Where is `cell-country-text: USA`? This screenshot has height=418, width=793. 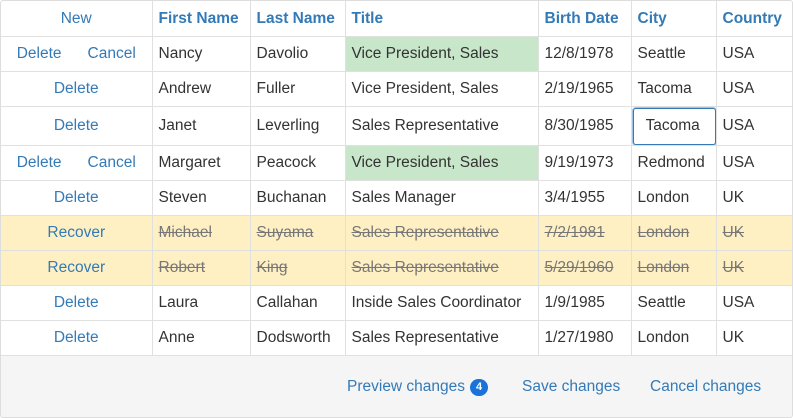 cell-country-text: USA is located at coordinates (738, 88).